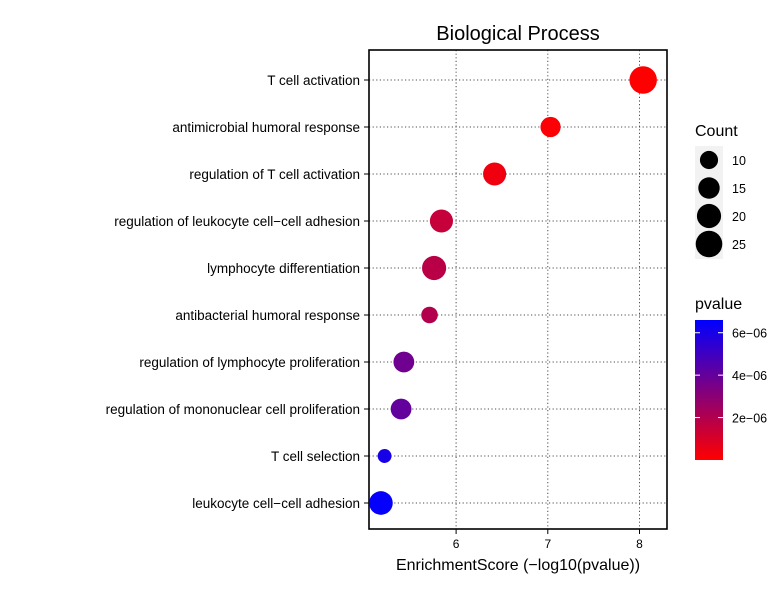 This screenshot has height=597, width=780. Describe the element at coordinates (266, 127) in the screenshot. I see `y-tick-label: antimicrobial humoral response` at that location.